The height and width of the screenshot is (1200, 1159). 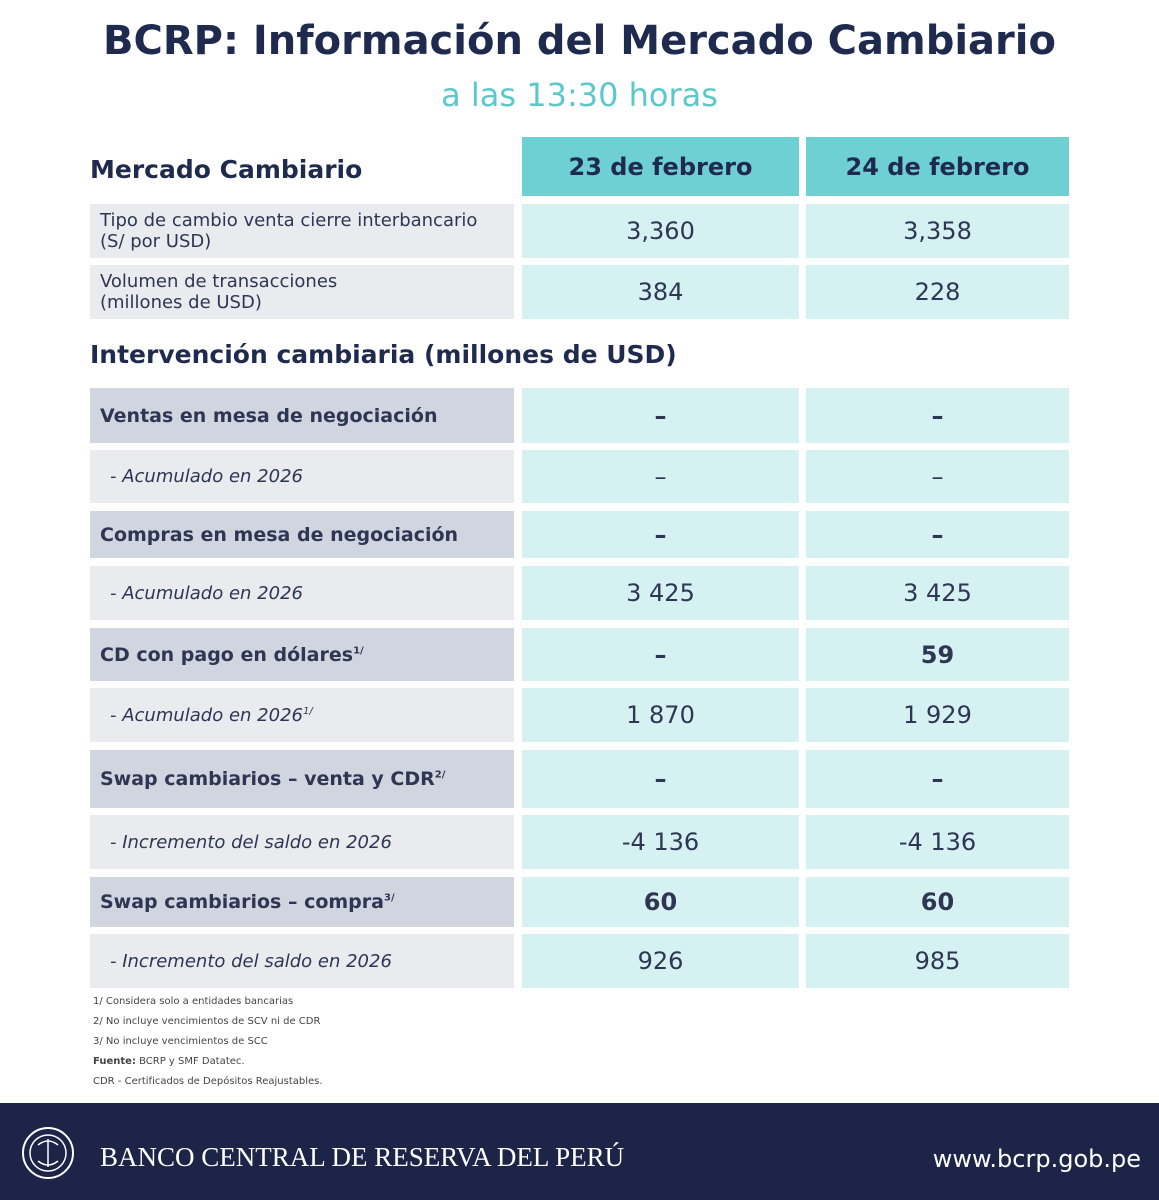 What do you see at coordinates (660, 166) in the screenshot?
I see `column-header: 23 de febrero` at bounding box center [660, 166].